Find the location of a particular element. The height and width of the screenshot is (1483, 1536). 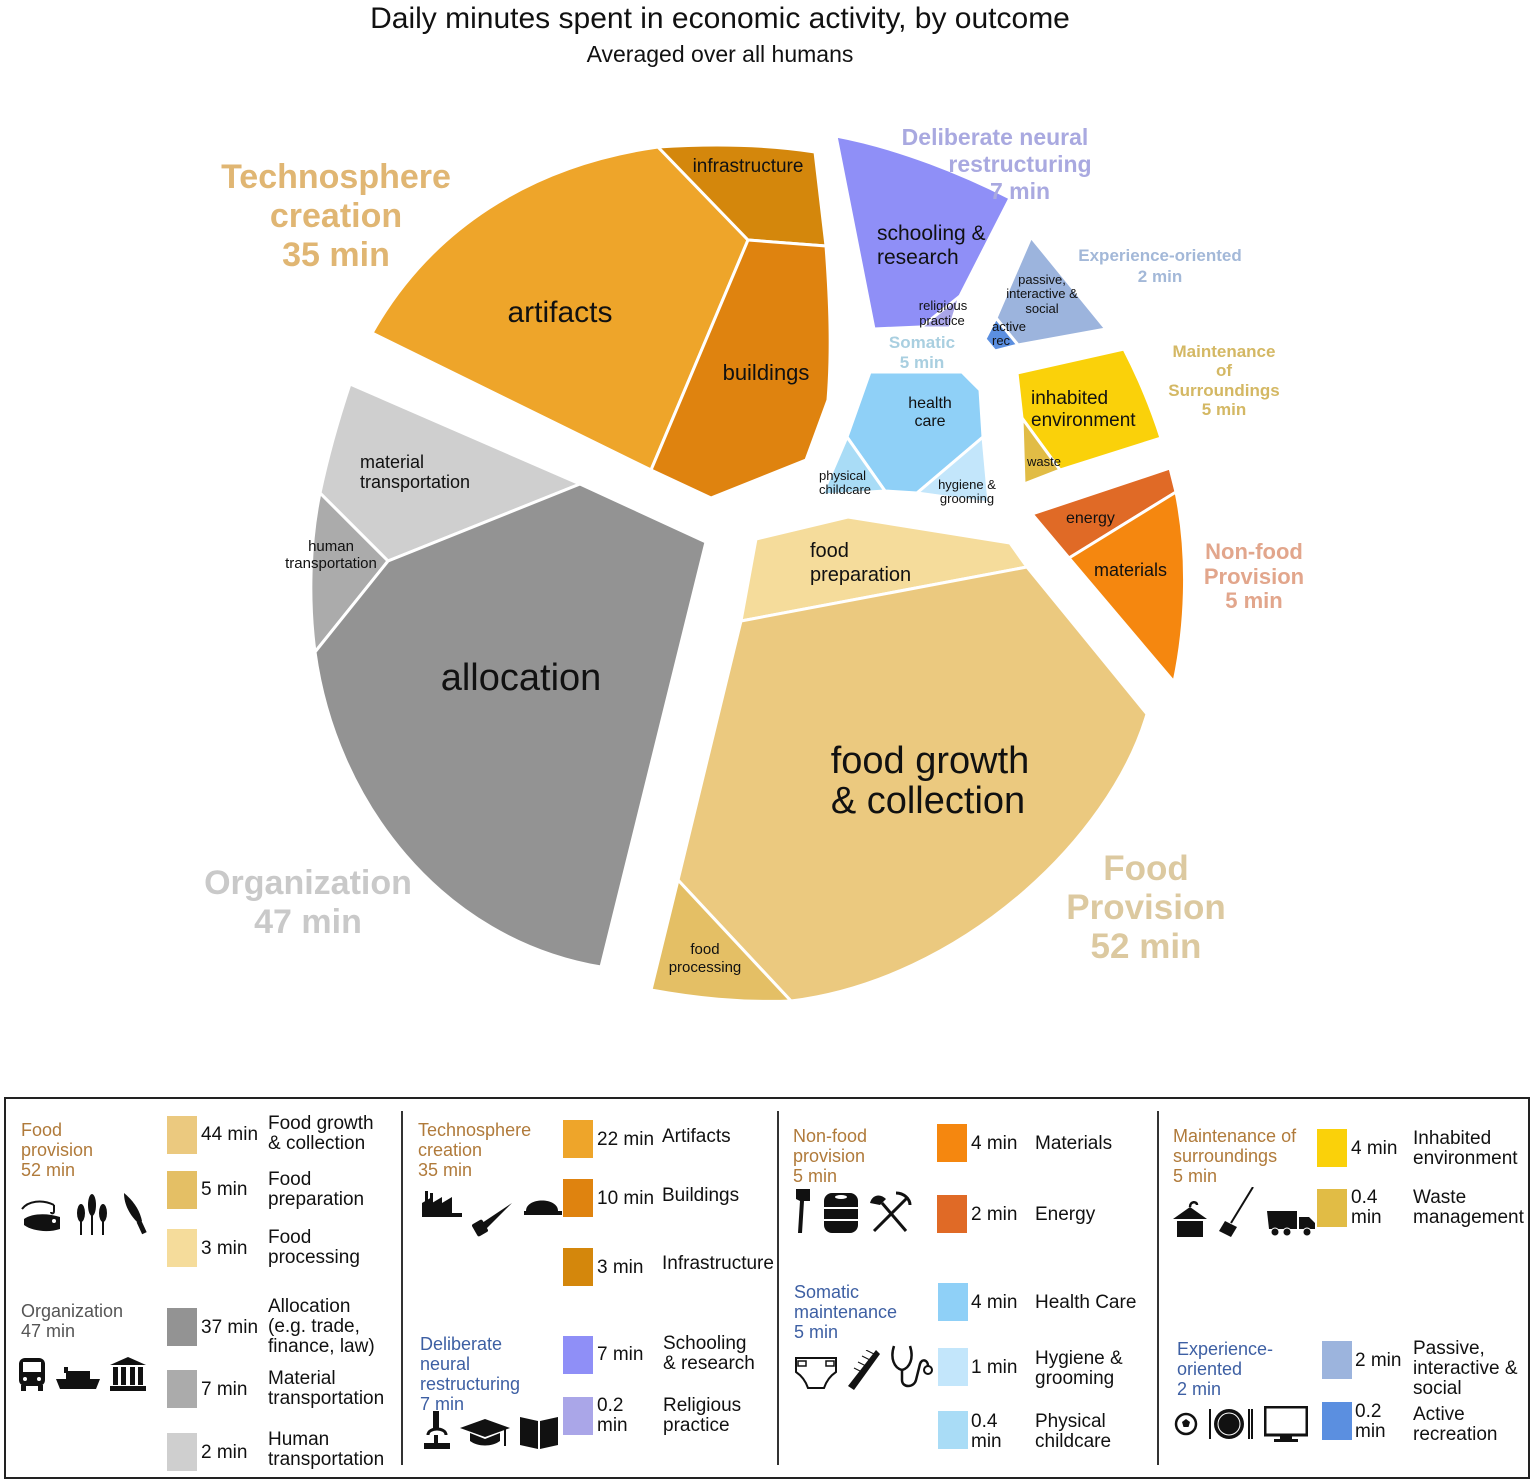

fishing-icon is located at coordinates (40, 1216).